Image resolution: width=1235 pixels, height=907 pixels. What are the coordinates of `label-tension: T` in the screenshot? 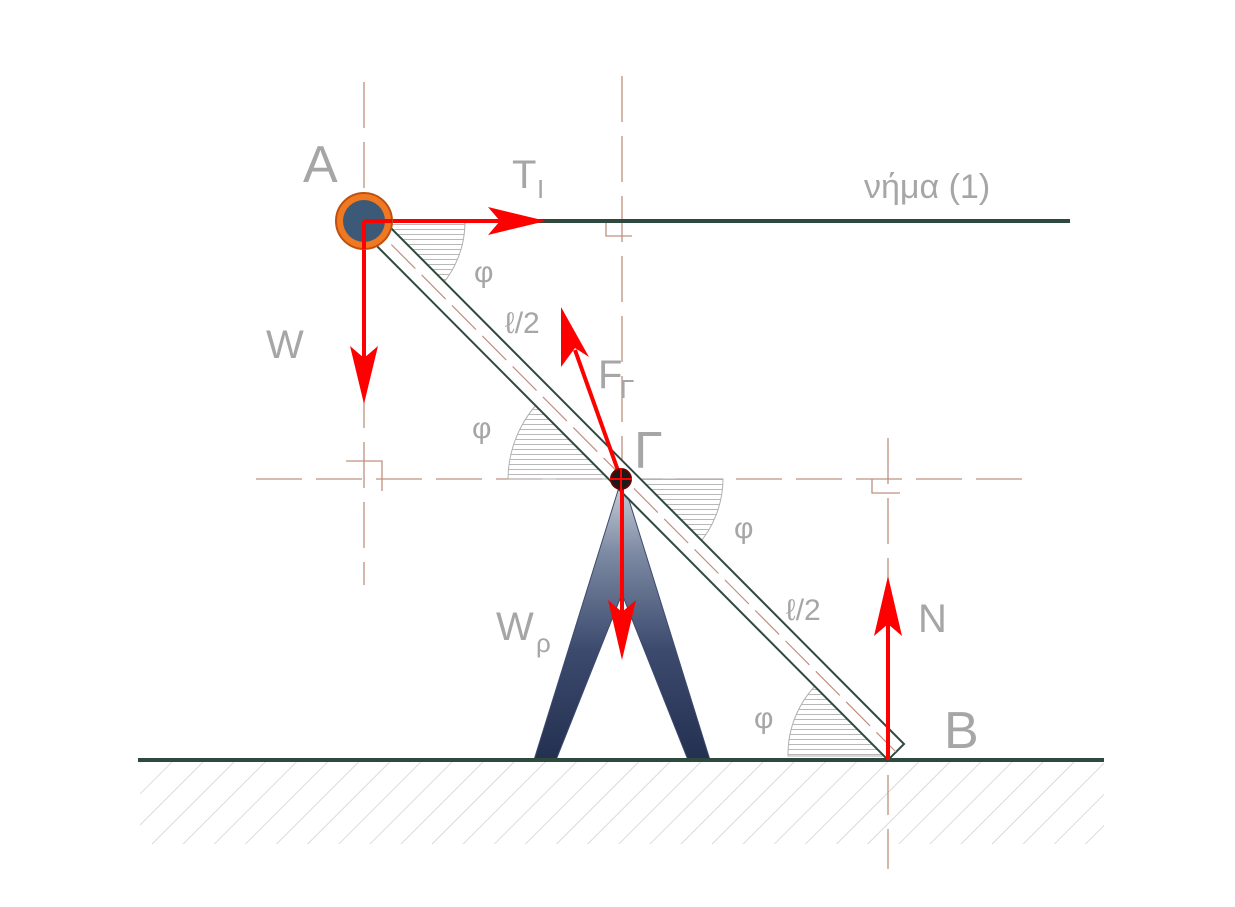 It's located at (524, 175).